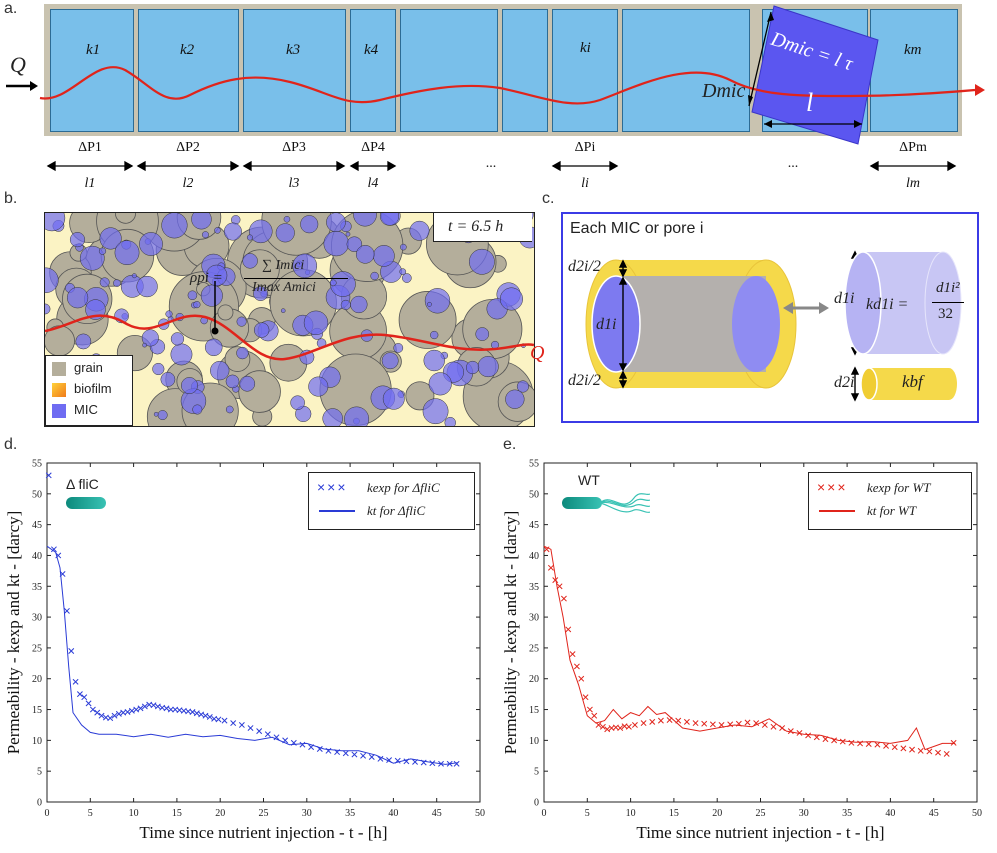 This screenshot has width=997, height=853. Describe the element at coordinates (536, 772) in the screenshot. I see `y-tick-label: 5` at that location.